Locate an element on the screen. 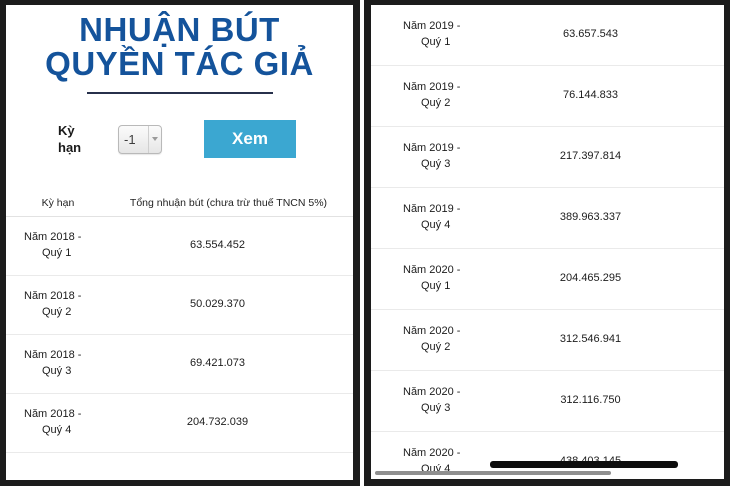  column-header-term: Kỳ hạn is located at coordinates (58, 203).